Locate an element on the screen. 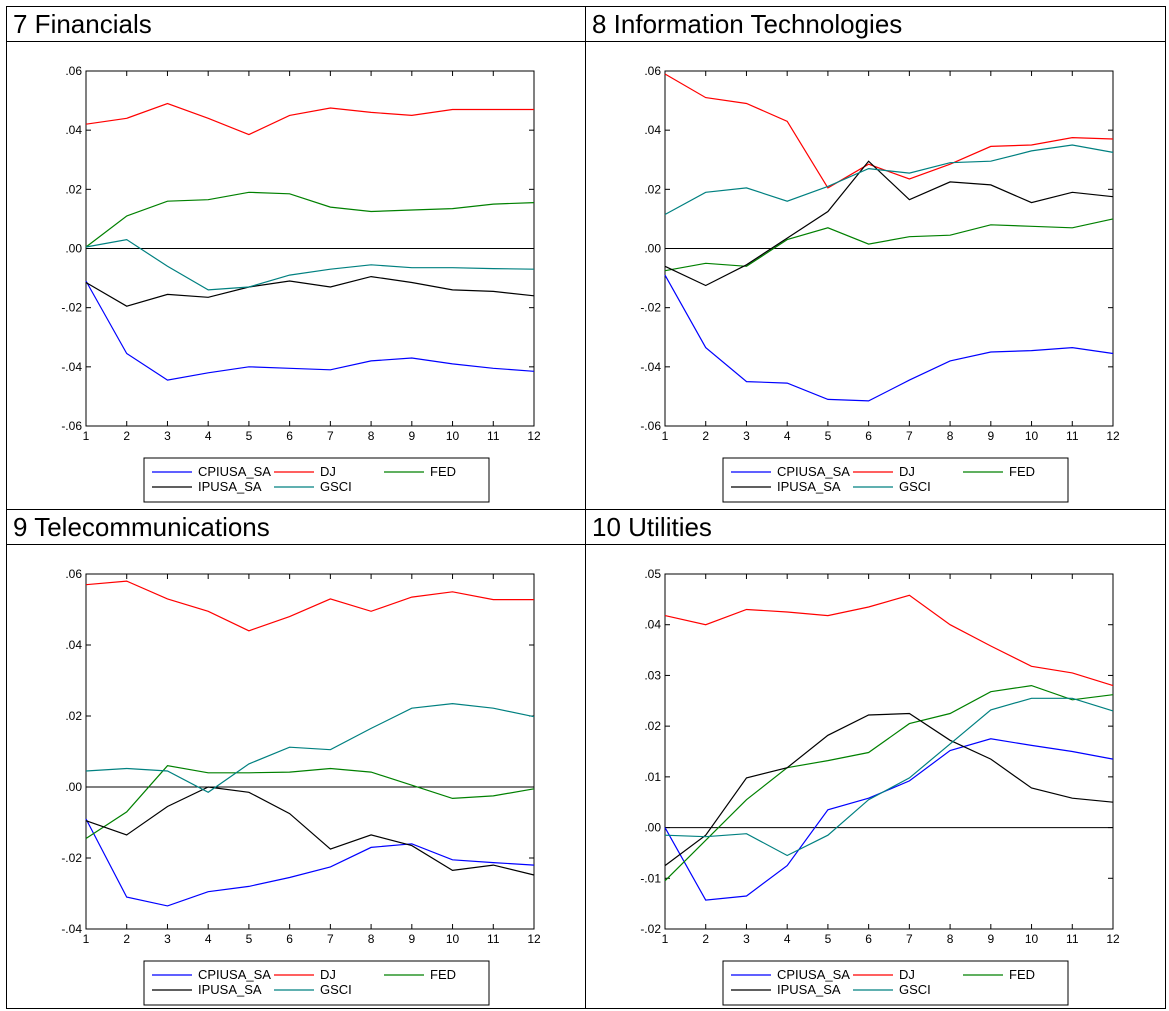 Image resolution: width=1169 pixels, height=1011 pixels. y-tick-label: .01 is located at coordinates (652, 777).